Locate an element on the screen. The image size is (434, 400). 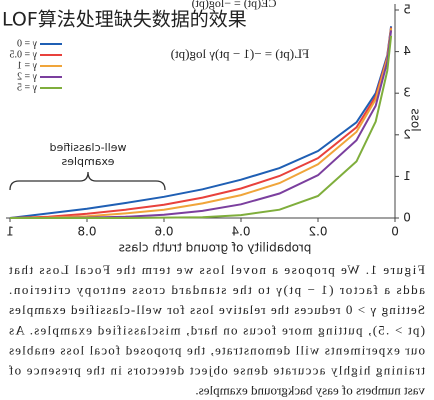
legend-label: γ = 2 is located at coordinates (27, 76).